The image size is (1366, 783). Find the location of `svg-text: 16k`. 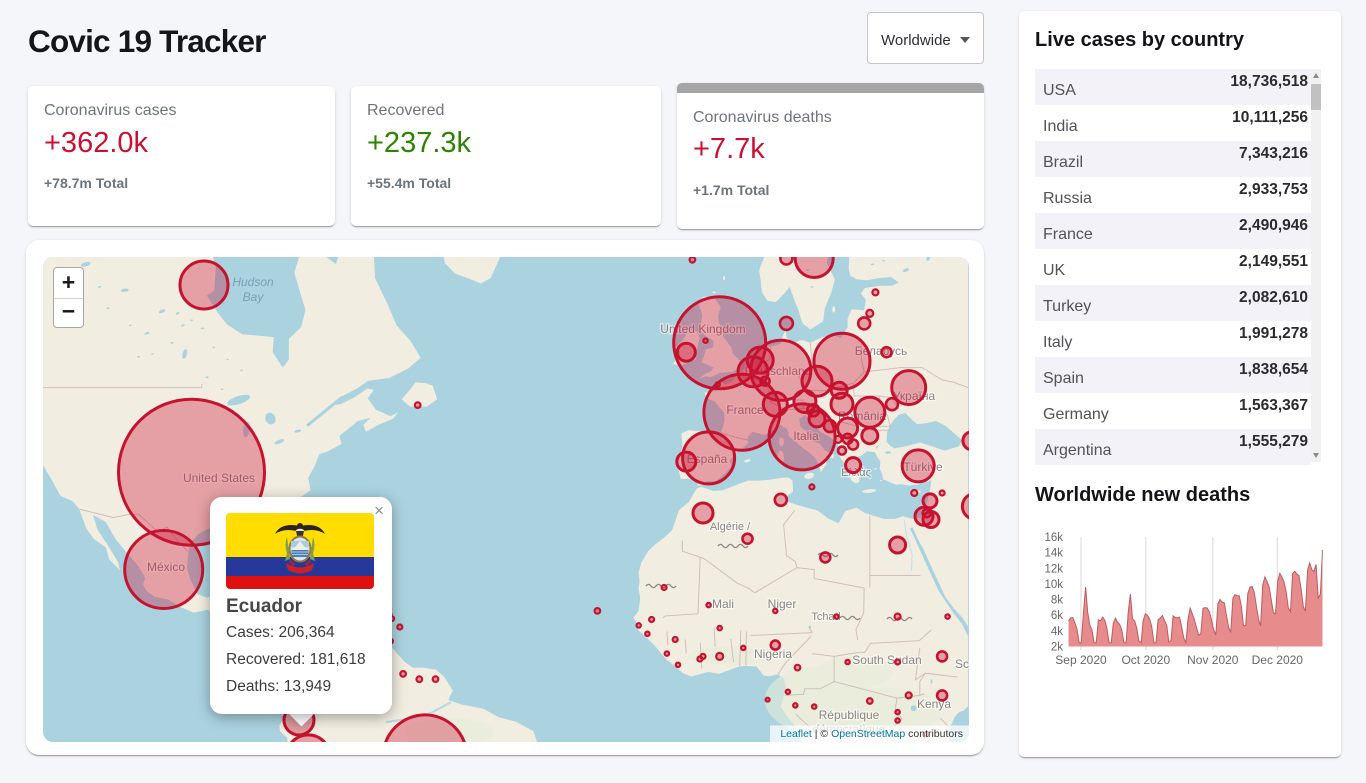

svg-text: 16k is located at coordinates (1053, 538).